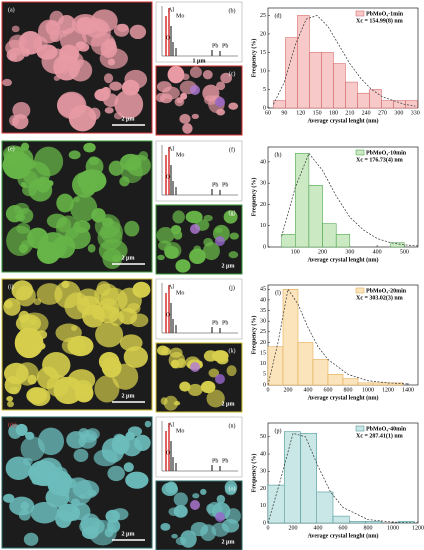  Describe the element at coordinates (360, 152) in the screenshot. I see `legend-swatch` at that location.